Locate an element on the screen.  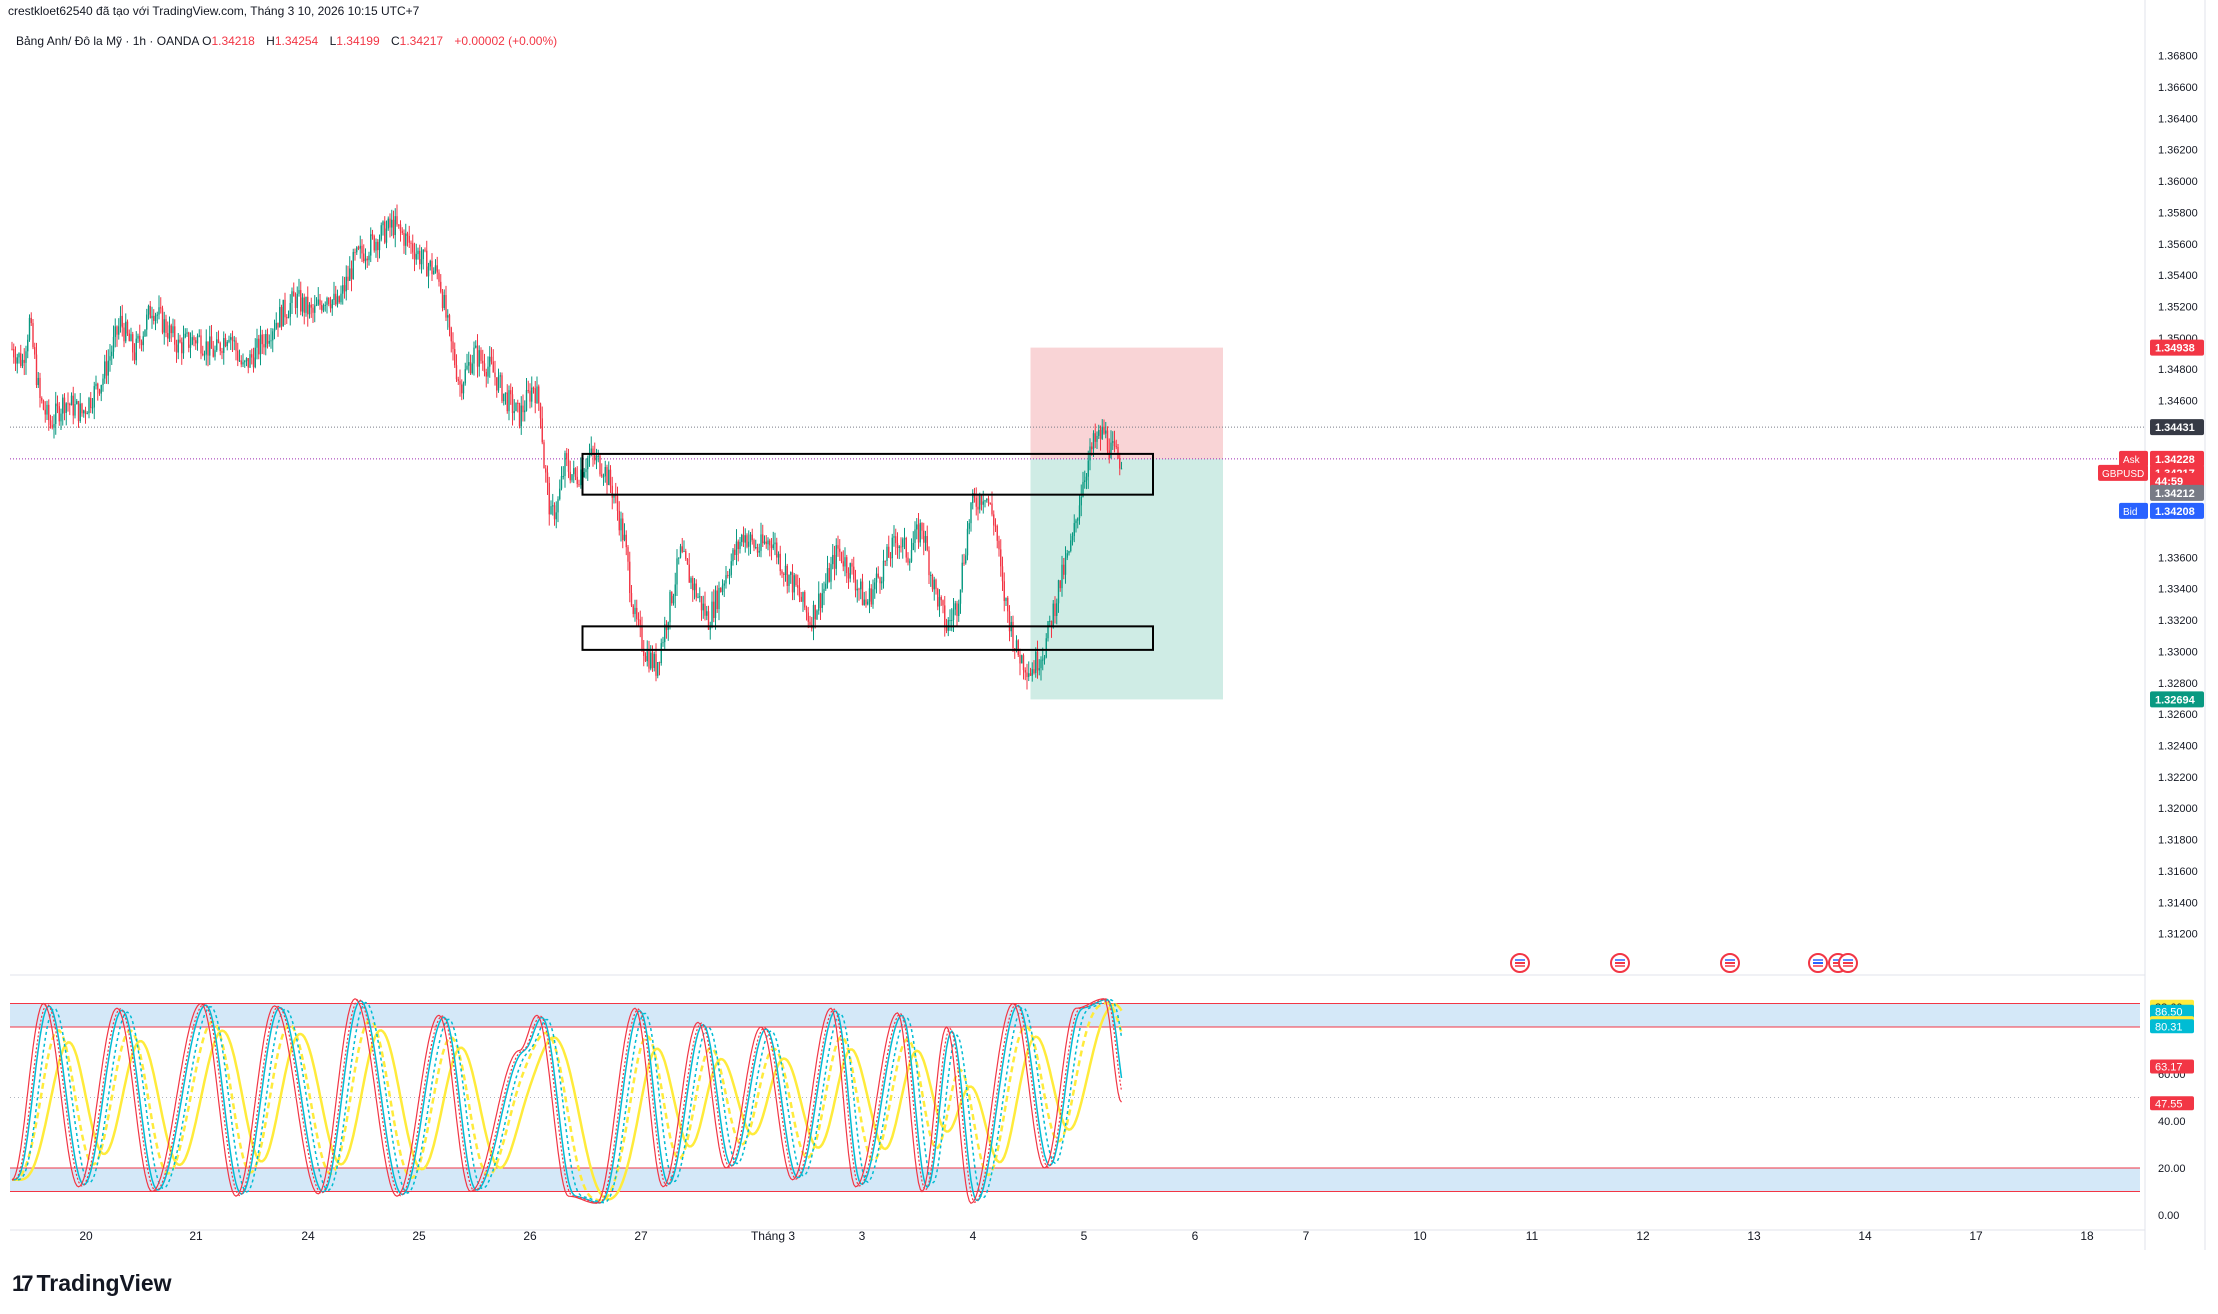
price-badge-value: 1.34228 is located at coordinates (2175, 460).